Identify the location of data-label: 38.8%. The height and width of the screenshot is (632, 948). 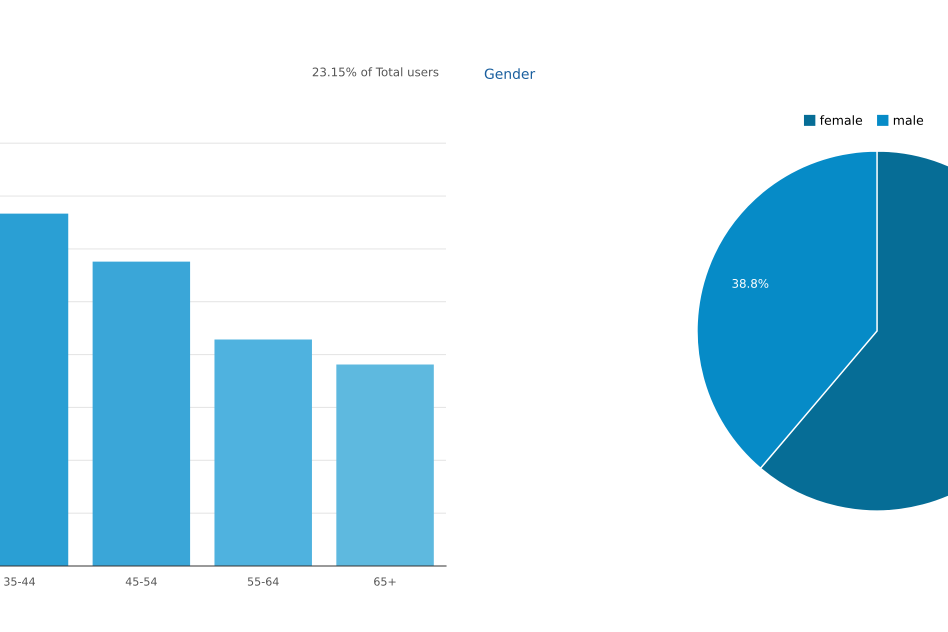
(750, 283).